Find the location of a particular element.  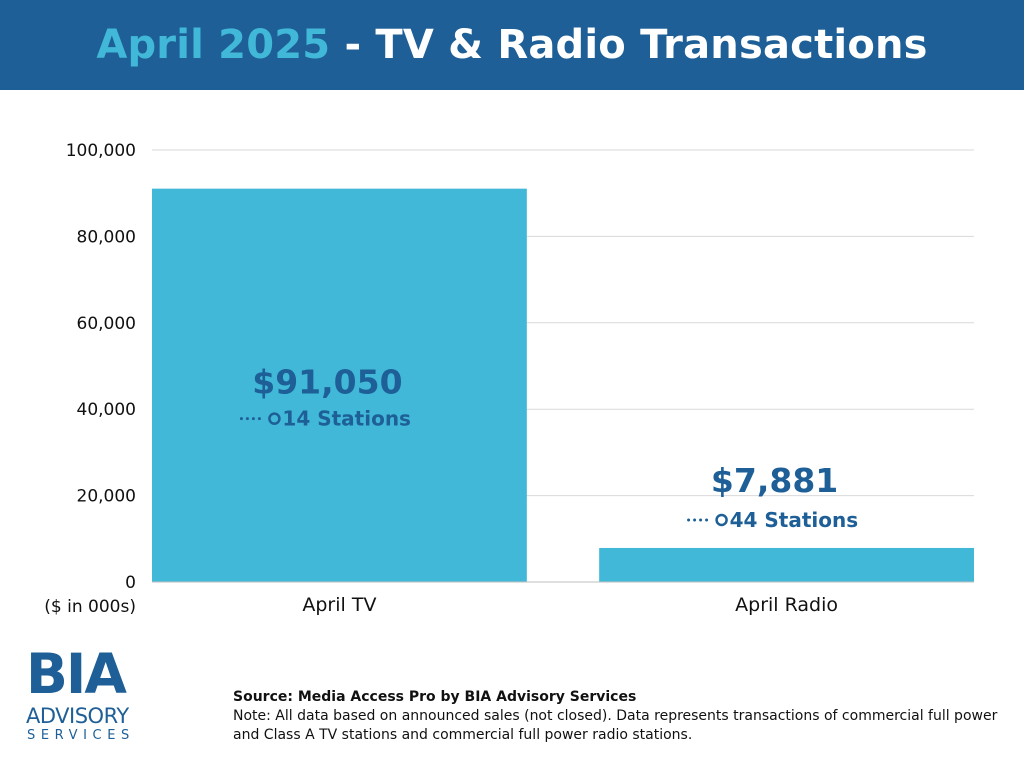

bar is located at coordinates (786, 564).